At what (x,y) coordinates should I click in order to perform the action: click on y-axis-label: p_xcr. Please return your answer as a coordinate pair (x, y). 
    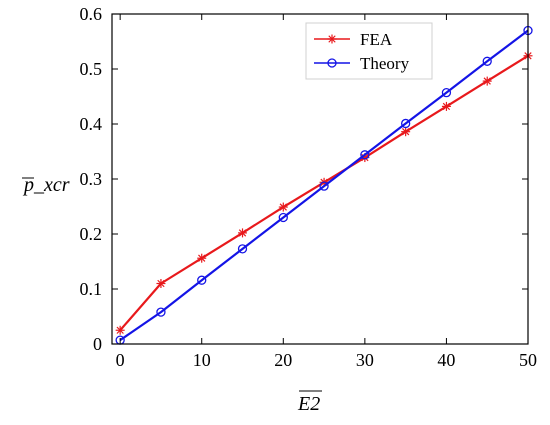
    Looking at the image, I should click on (46, 185).